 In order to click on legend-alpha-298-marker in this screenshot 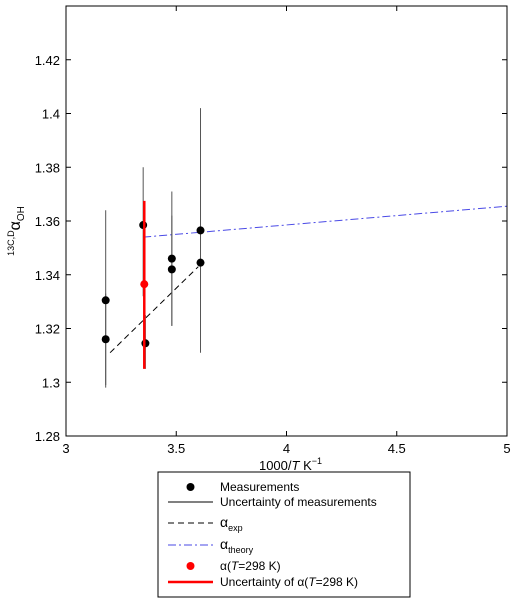, I will do `click(190, 566)`.